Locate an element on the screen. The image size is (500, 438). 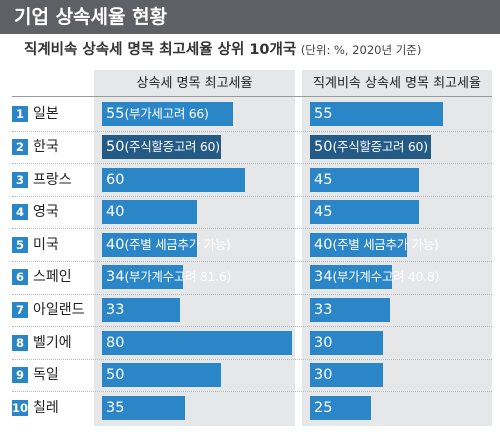
column-header-right: 직계비속 상속세 명목 최고세율 is located at coordinates (397, 83).